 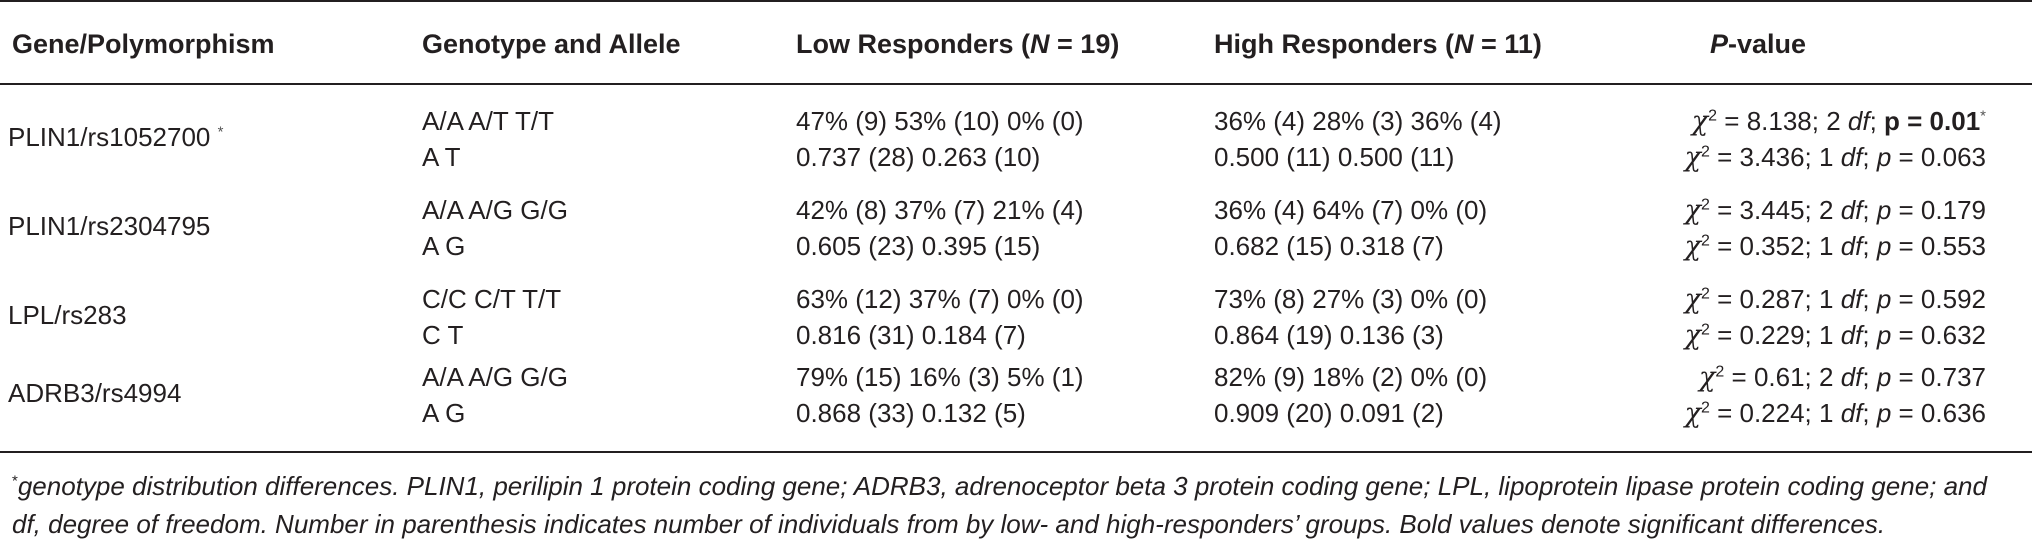 What do you see at coordinates (67, 315) in the screenshot?
I see `row-gene: LPL/rs283` at bounding box center [67, 315].